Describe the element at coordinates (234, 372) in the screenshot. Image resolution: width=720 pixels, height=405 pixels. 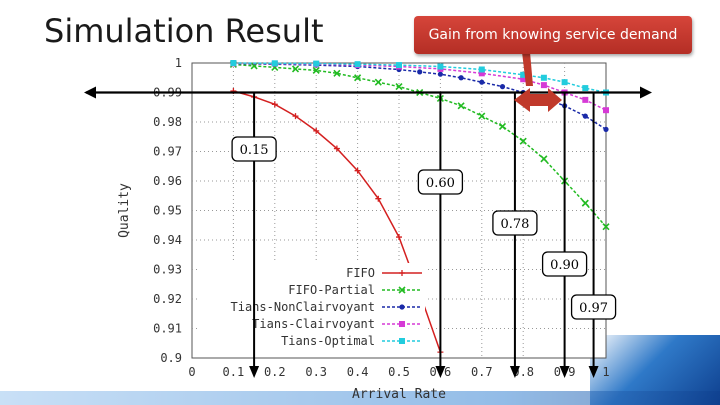
I see `x-tick-label: 0.1` at that location.